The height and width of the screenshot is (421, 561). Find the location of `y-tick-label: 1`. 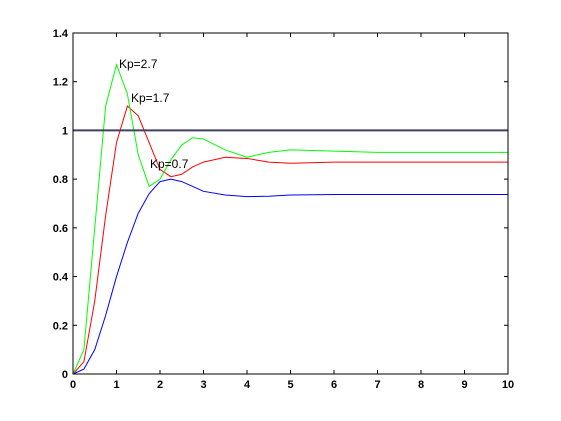

y-tick-label: 1 is located at coordinates (65, 131).